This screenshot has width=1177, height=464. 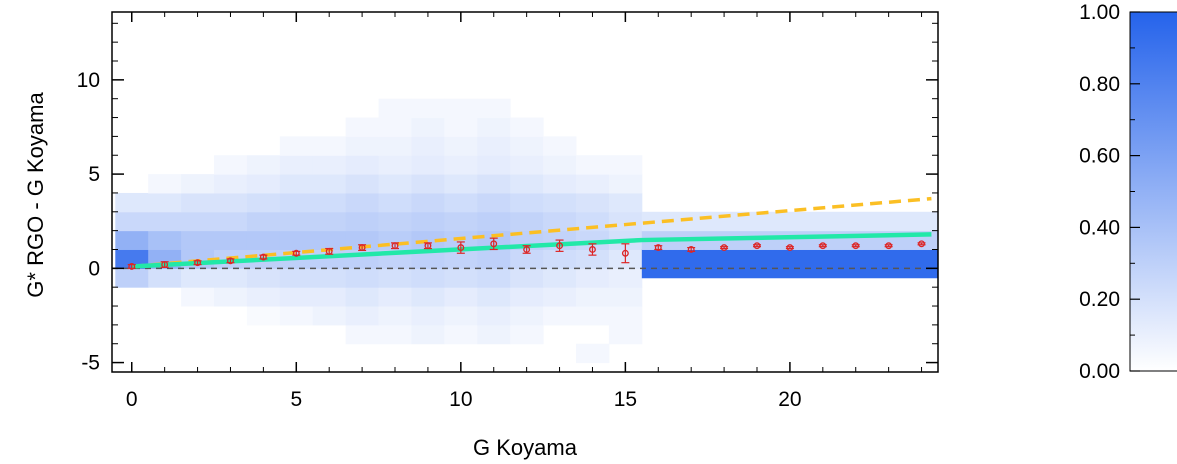 What do you see at coordinates (625, 399) in the screenshot?
I see `x-tick-label: 15` at bounding box center [625, 399].